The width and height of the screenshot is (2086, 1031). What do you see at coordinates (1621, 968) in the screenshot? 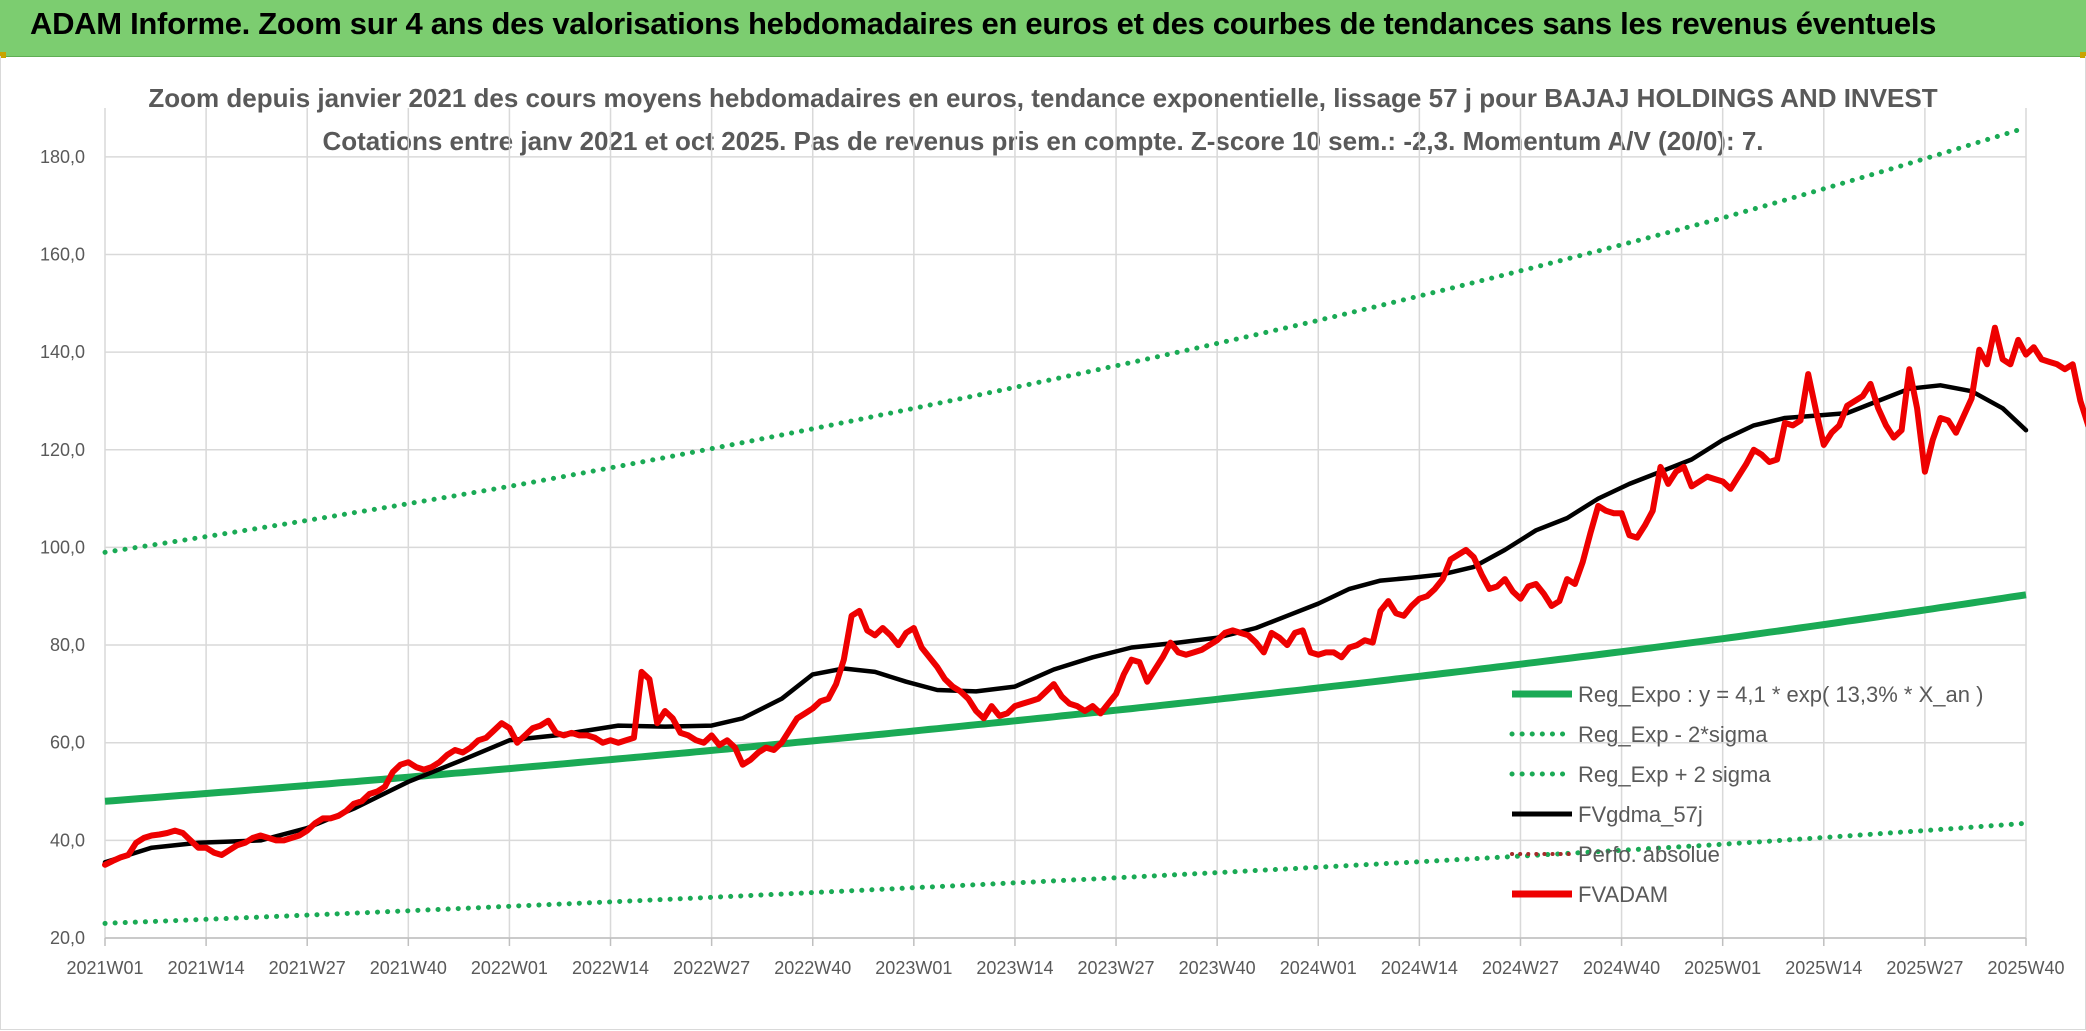
I see `x-tick-label: 2024W40` at bounding box center [1621, 968].